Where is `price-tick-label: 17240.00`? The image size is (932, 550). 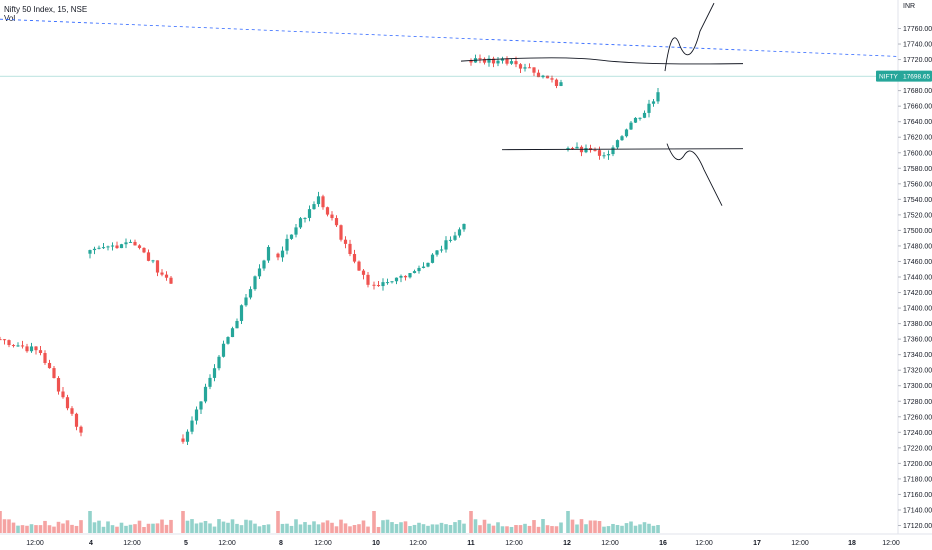
price-tick-label: 17240.00 is located at coordinates (917, 433).